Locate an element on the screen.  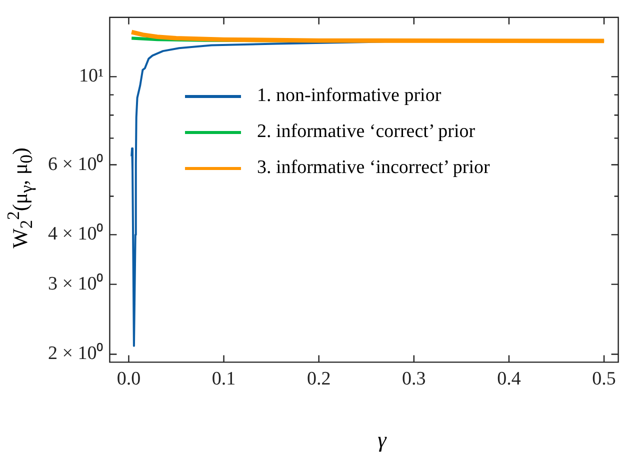
x-tick-label: 0.4 is located at coordinates (509, 379).